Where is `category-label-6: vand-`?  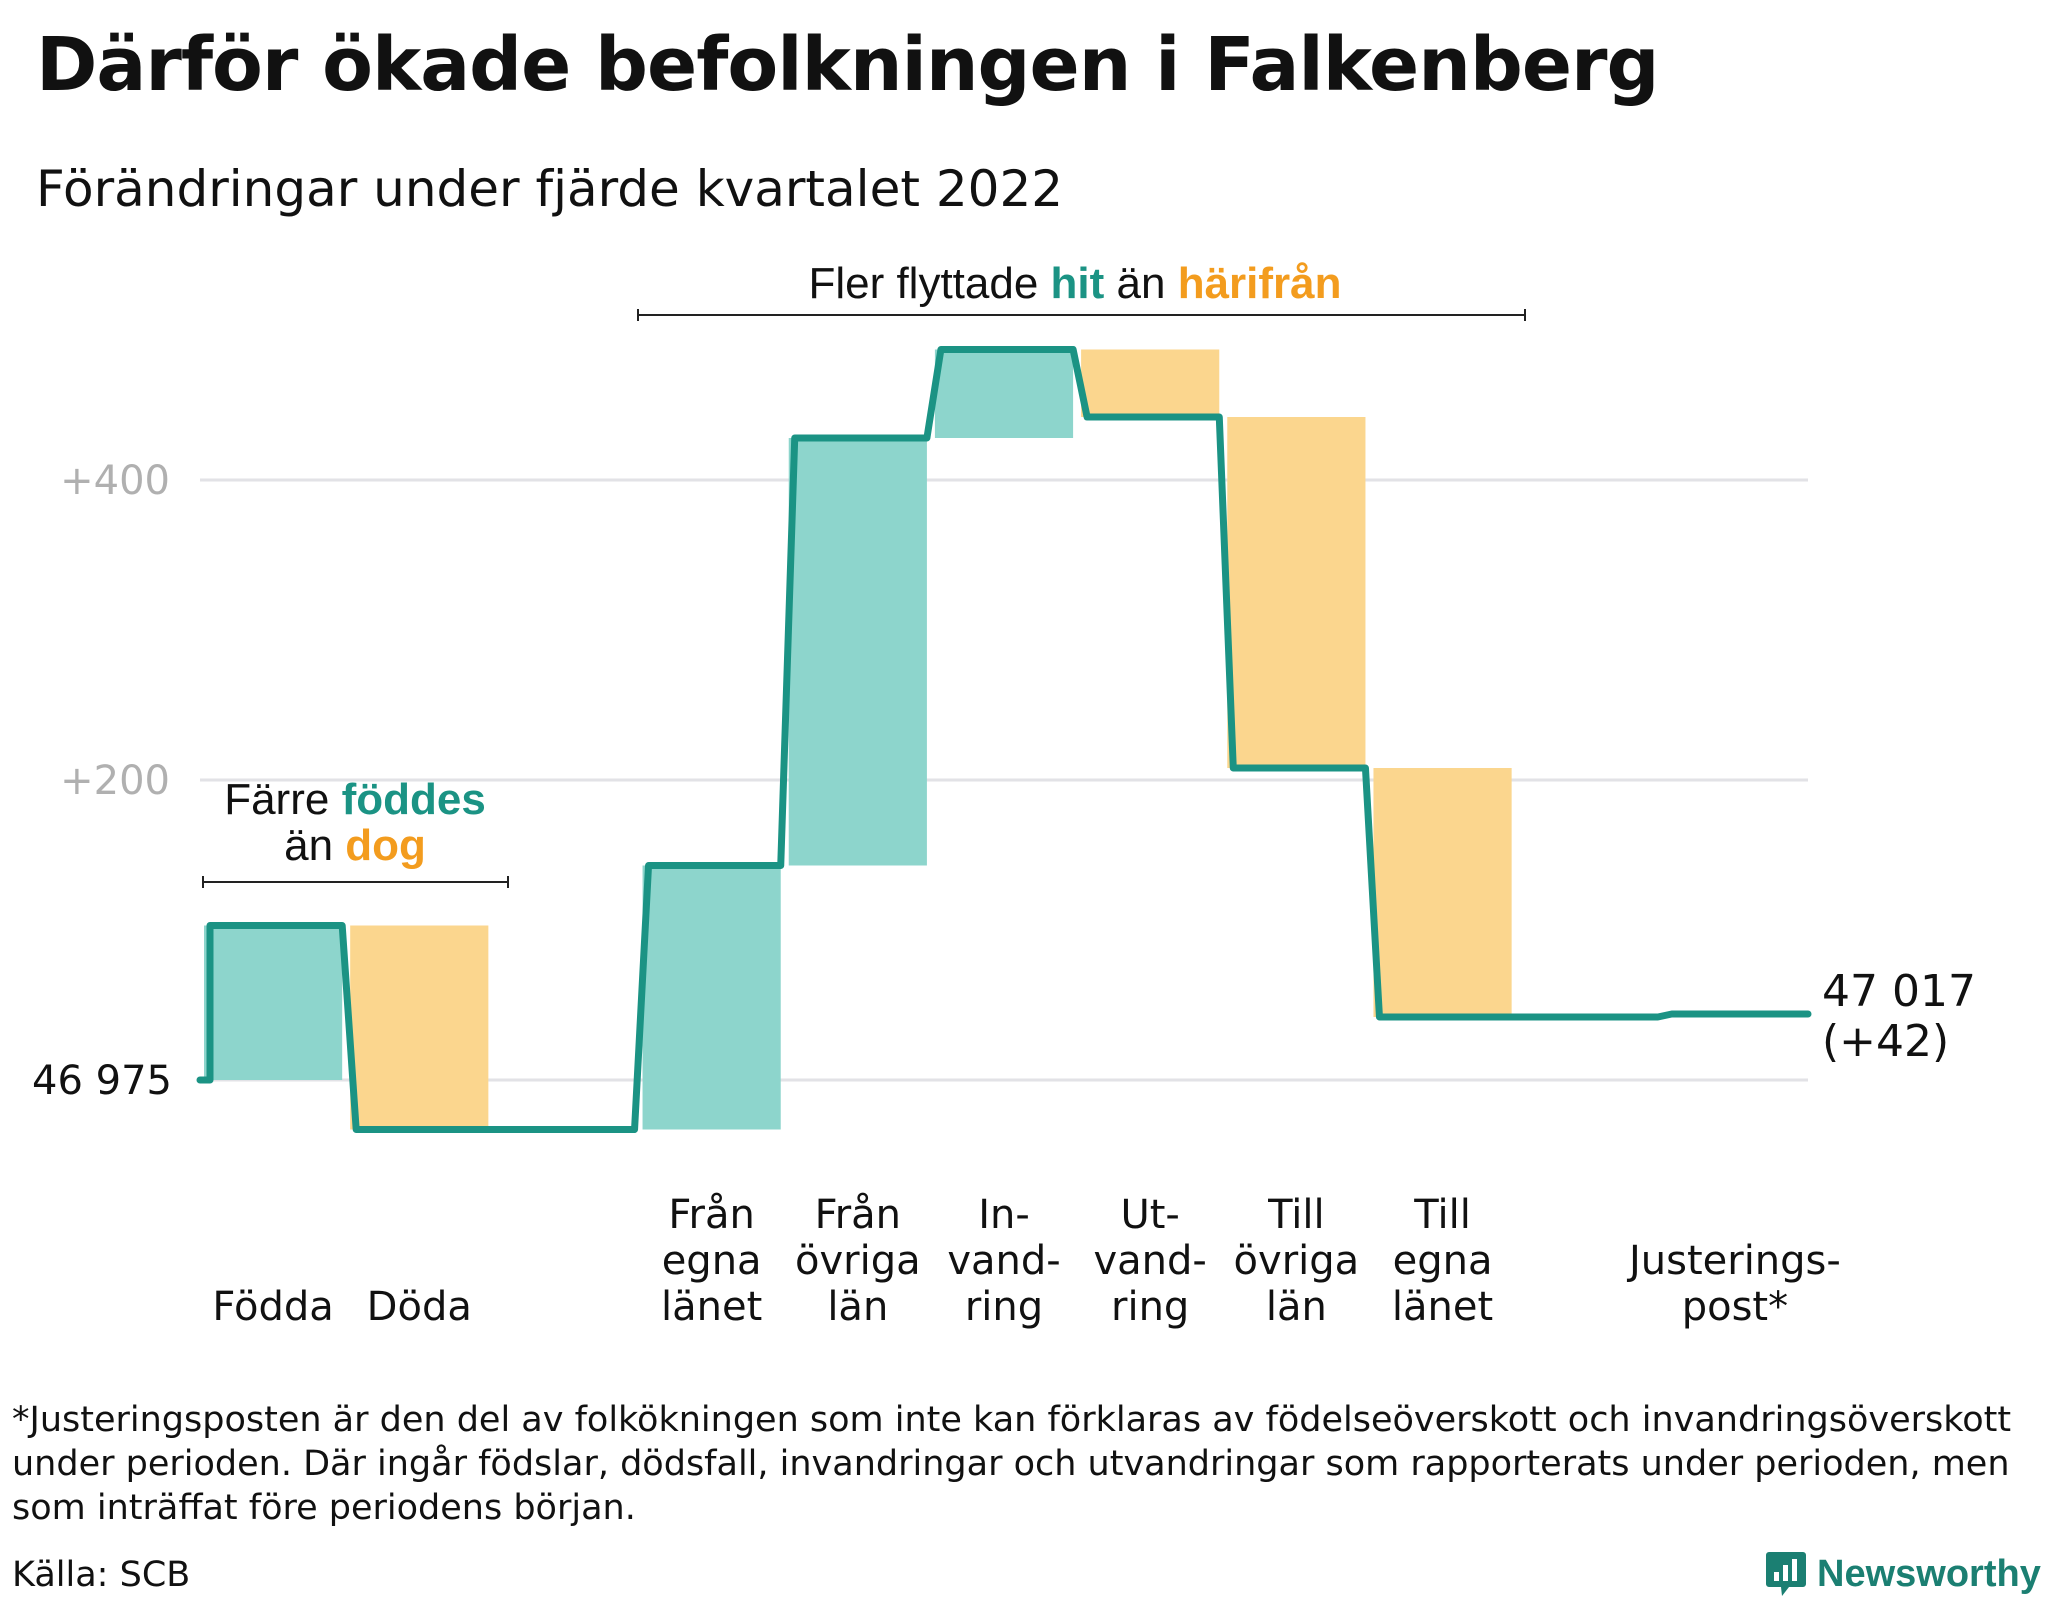 category-label-6: vand- is located at coordinates (1150, 1261).